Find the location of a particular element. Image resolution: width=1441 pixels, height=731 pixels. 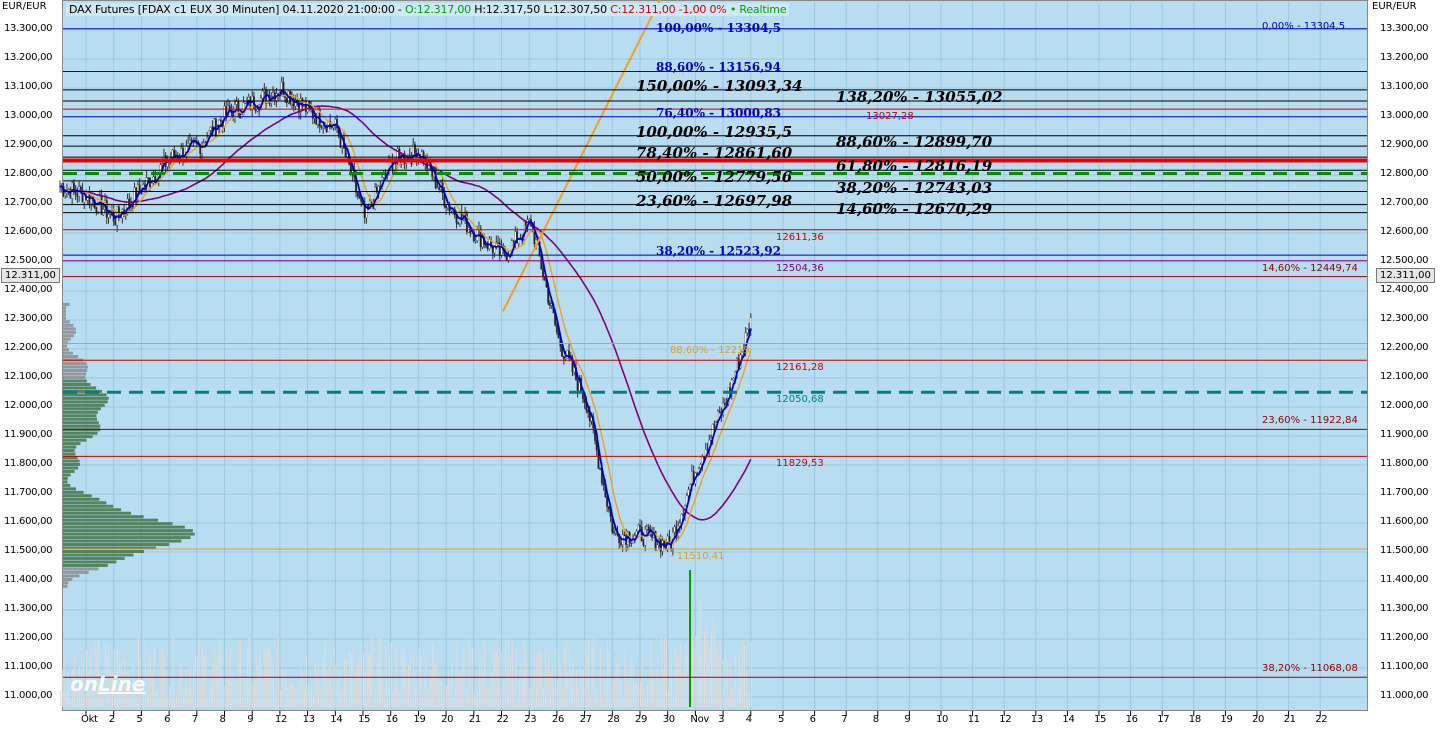

trend-line is located at coordinates (581, 156).